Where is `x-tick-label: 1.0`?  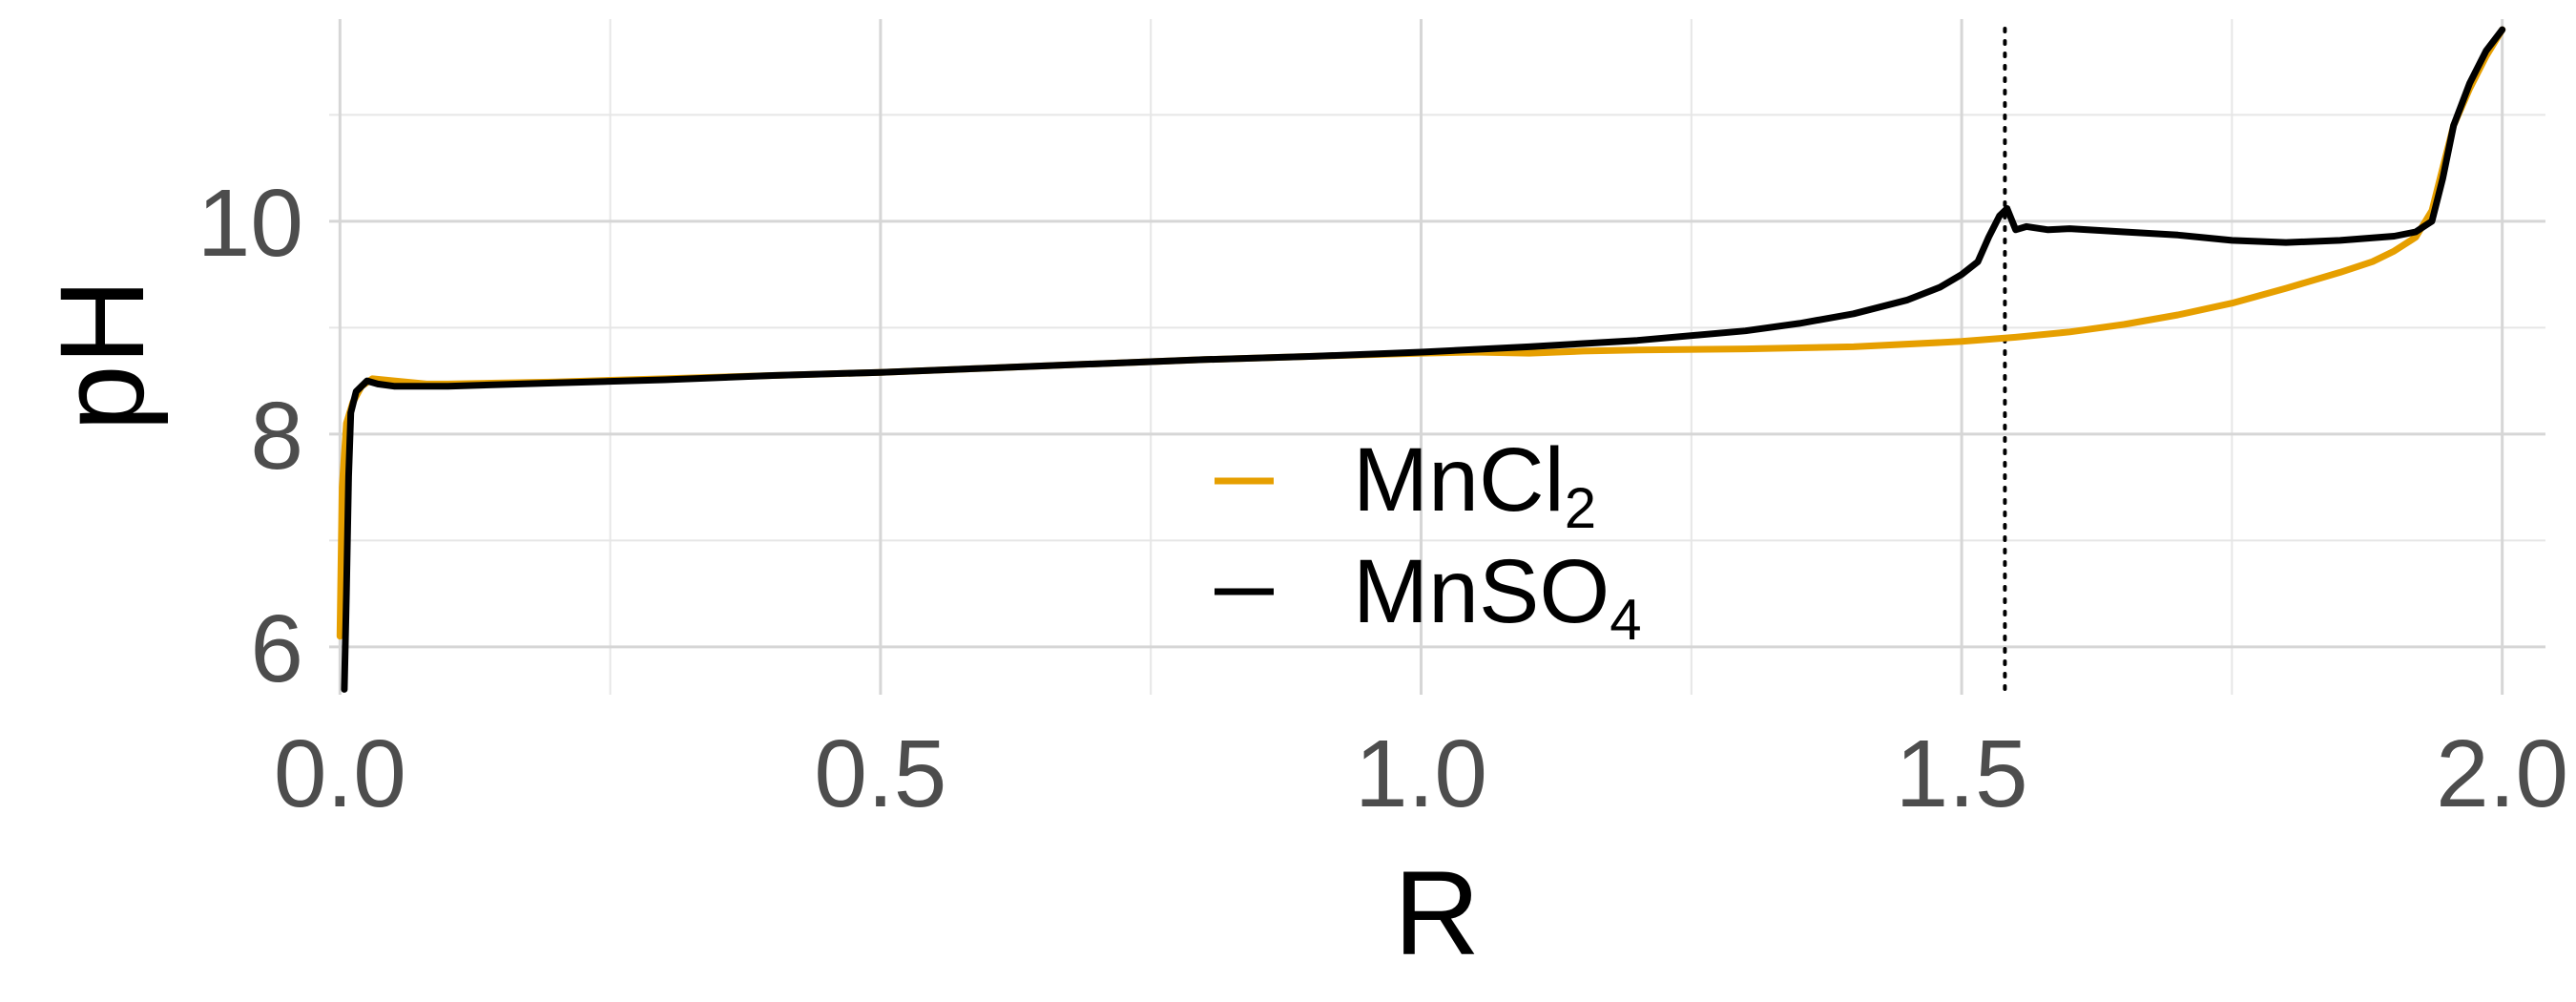 x-tick-label: 1.0 is located at coordinates (1421, 773).